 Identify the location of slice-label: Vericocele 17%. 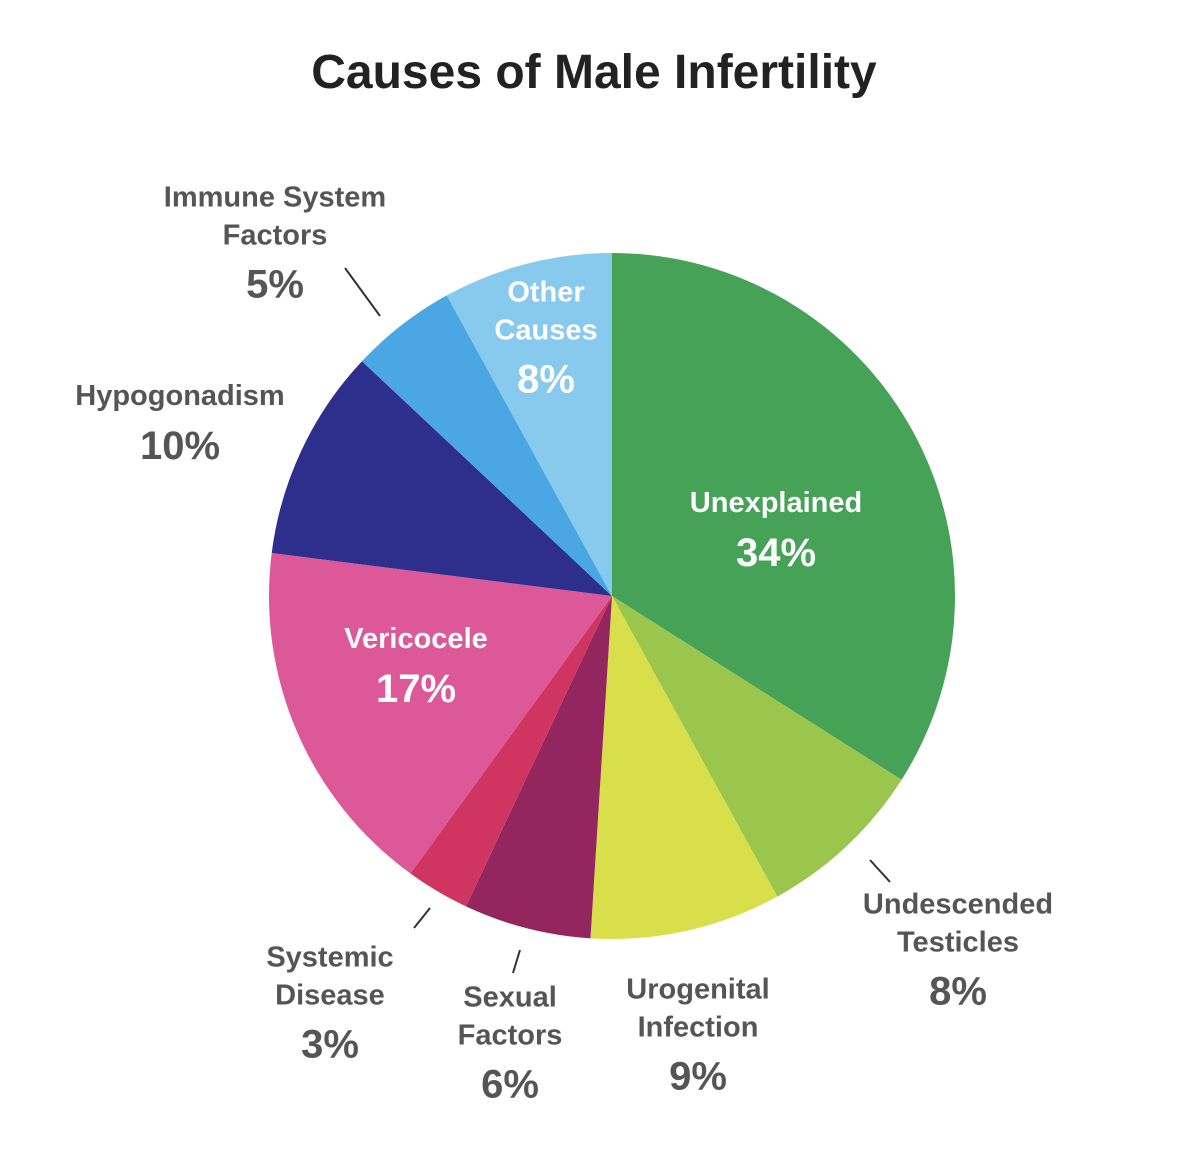
(416, 668).